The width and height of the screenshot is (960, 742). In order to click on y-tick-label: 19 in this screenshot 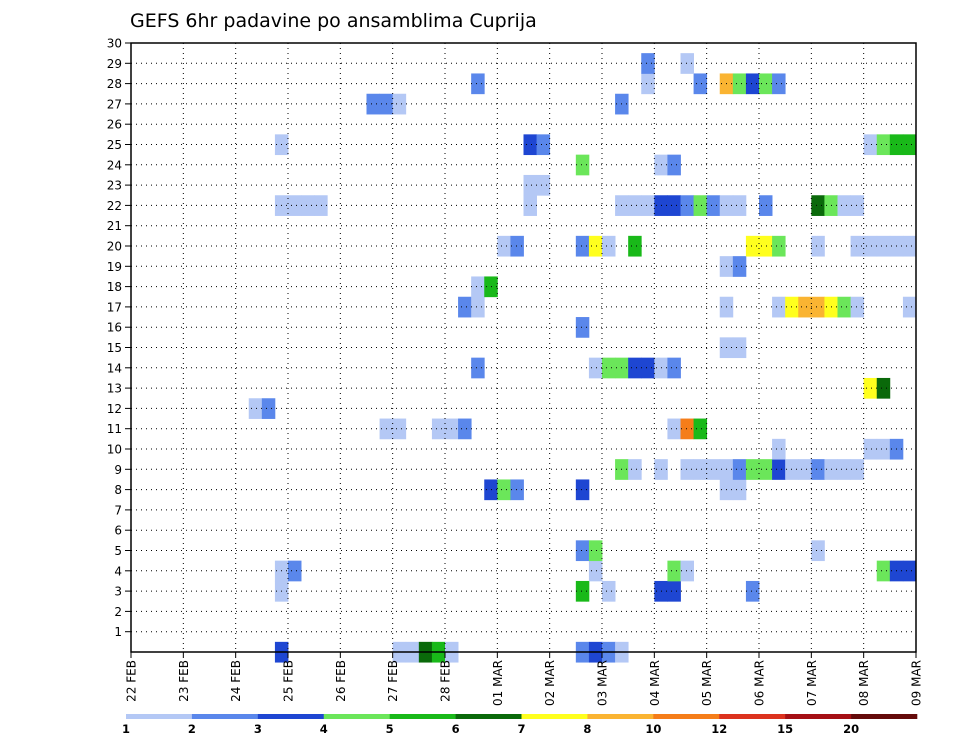, I will do `click(114, 267)`.